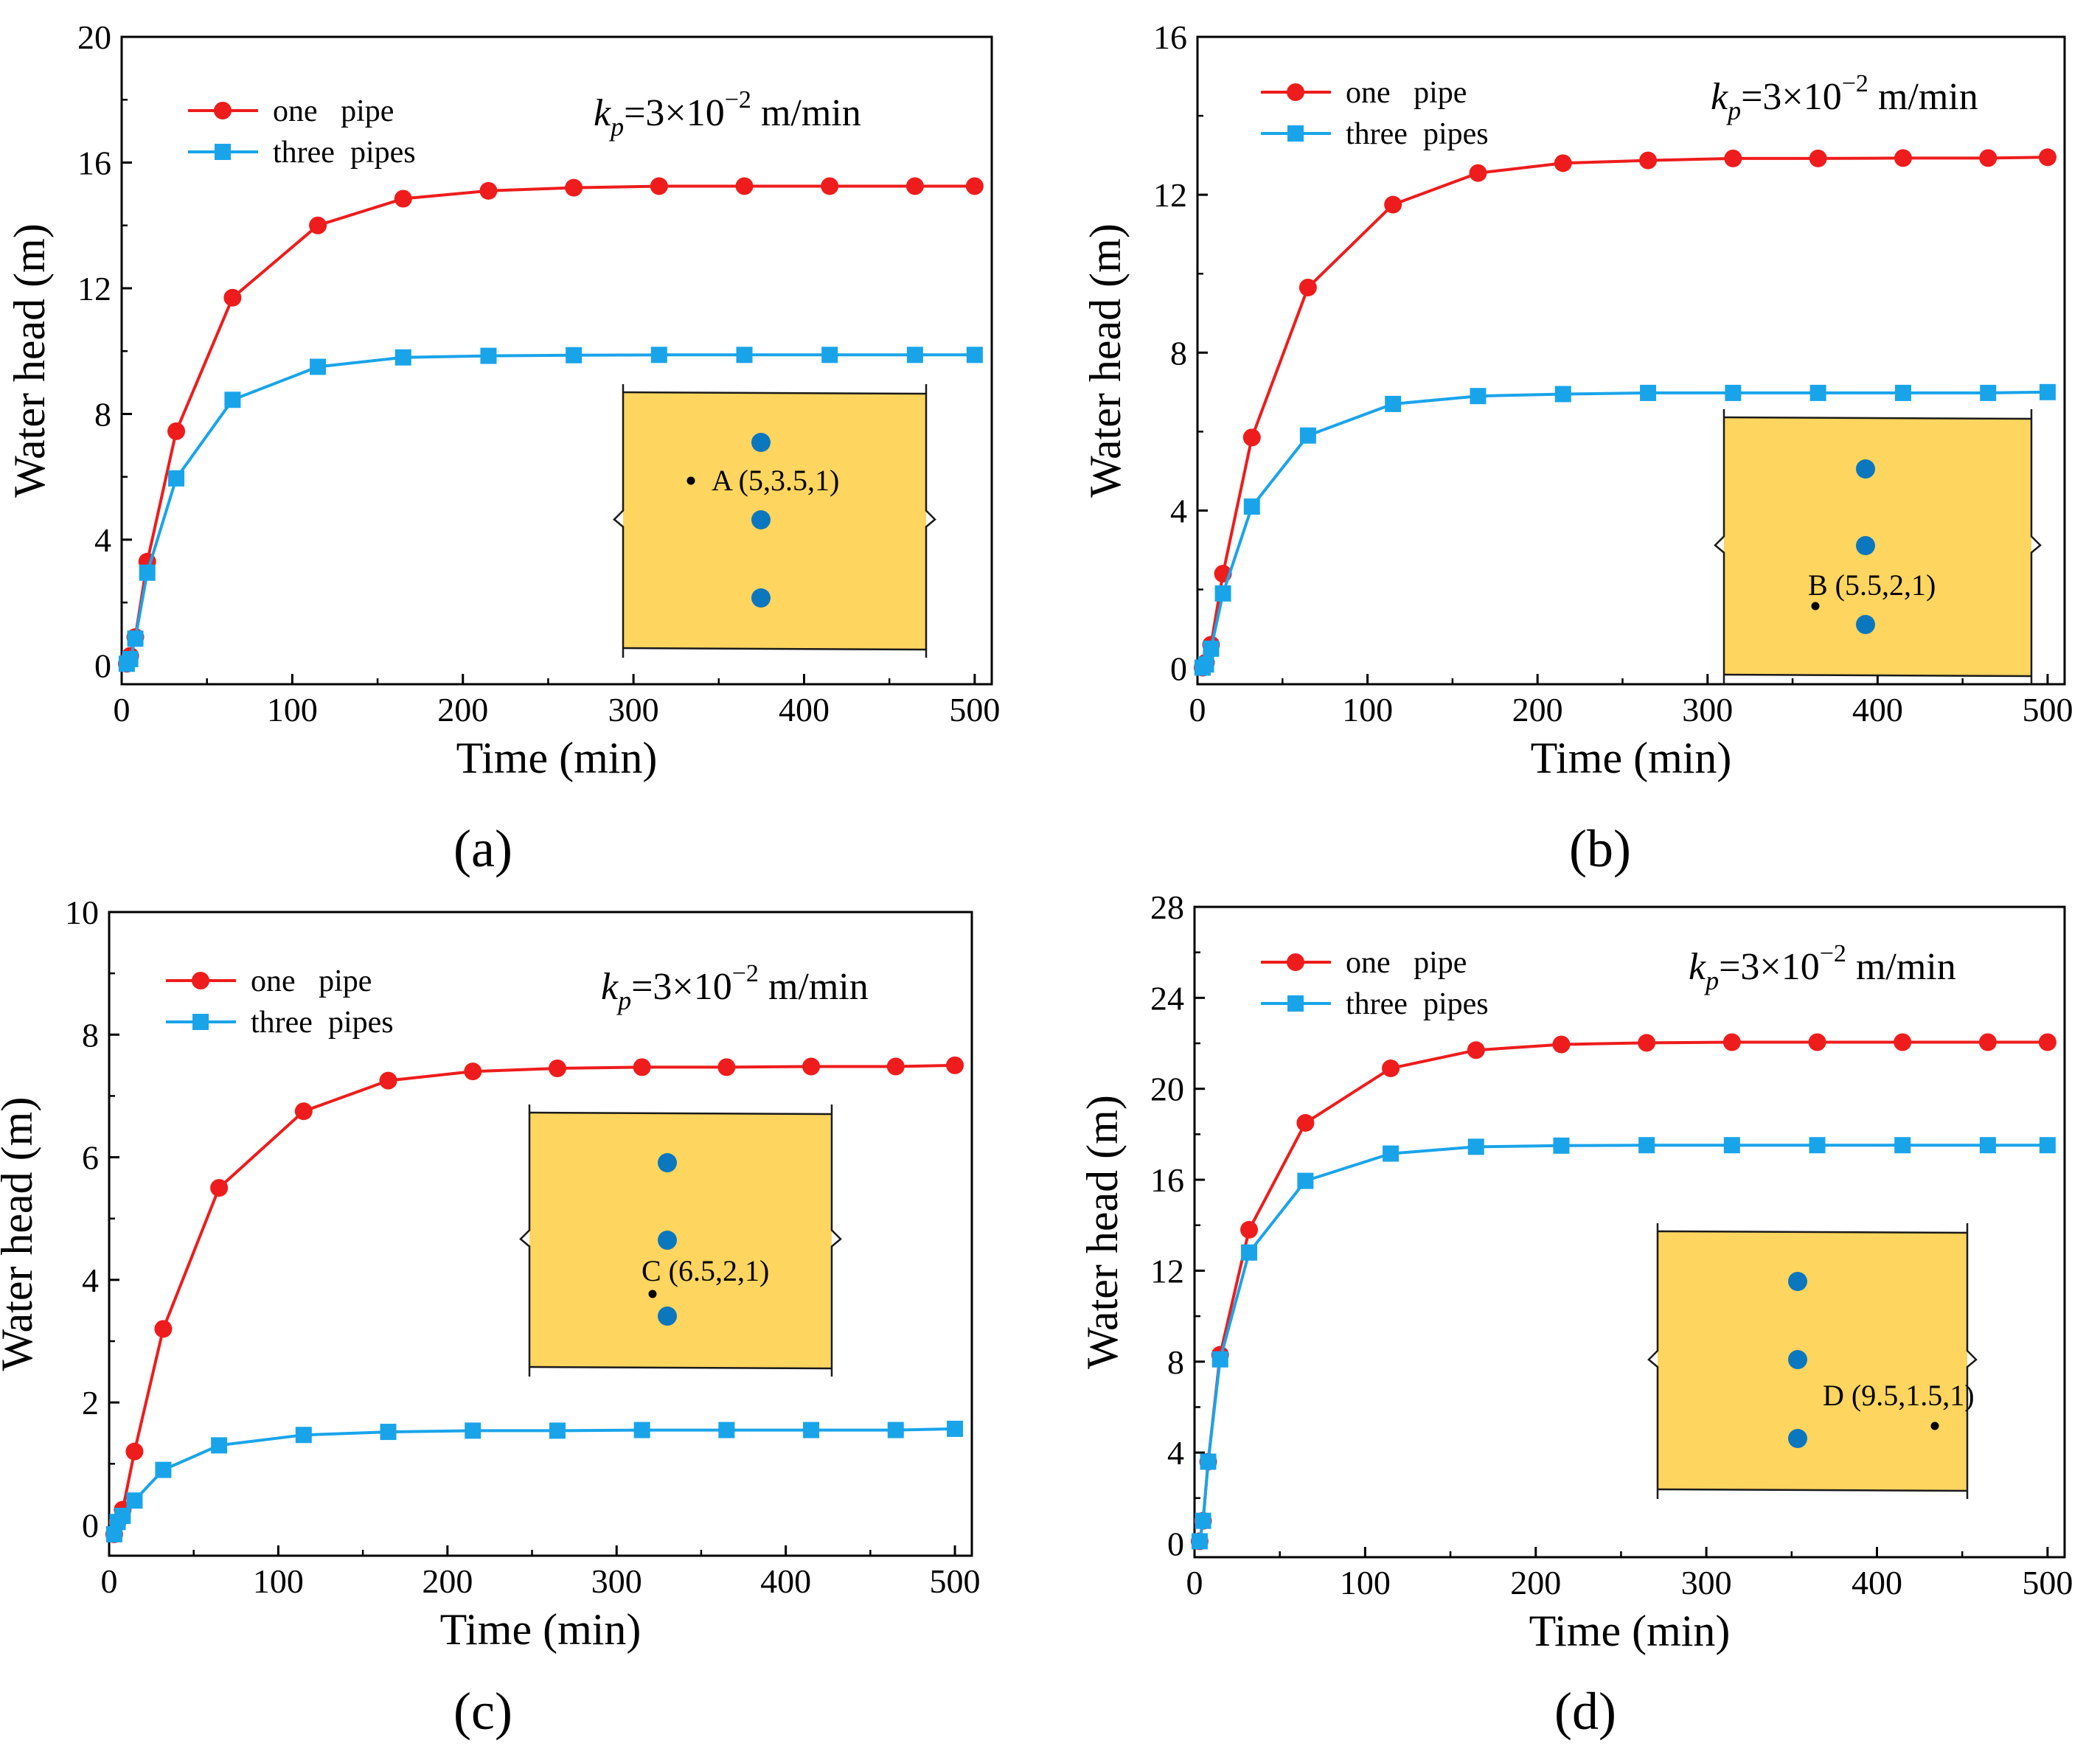 This screenshot has height=1757, width=2100. What do you see at coordinates (90, 1035) in the screenshot?
I see `y-tick-label: 8` at bounding box center [90, 1035].